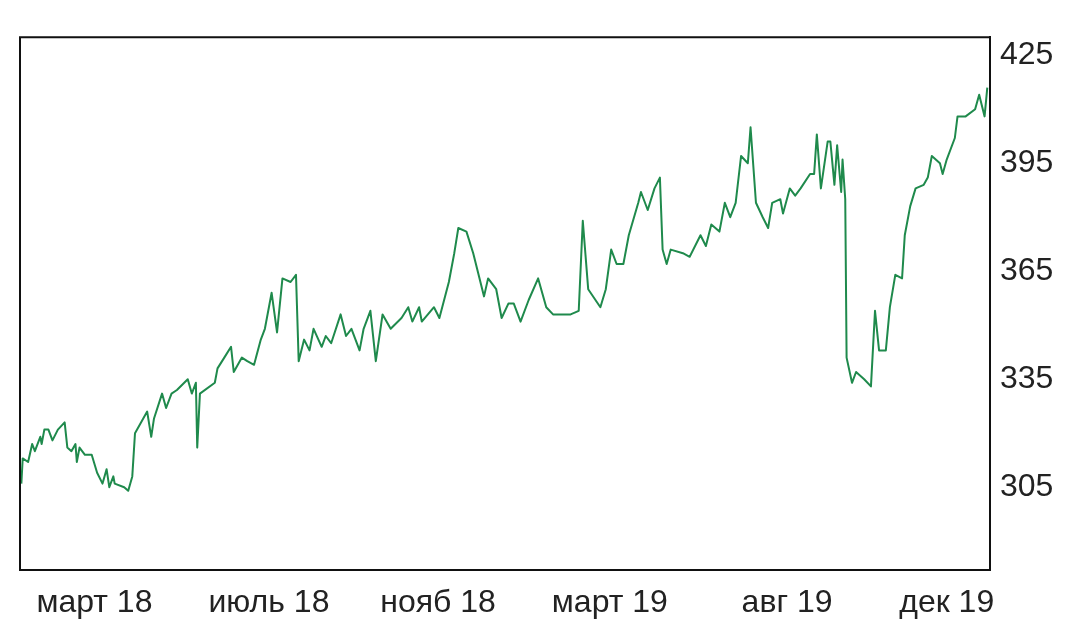  What do you see at coordinates (269, 601) in the screenshot?
I see `x-tick-label: июль 18` at bounding box center [269, 601].